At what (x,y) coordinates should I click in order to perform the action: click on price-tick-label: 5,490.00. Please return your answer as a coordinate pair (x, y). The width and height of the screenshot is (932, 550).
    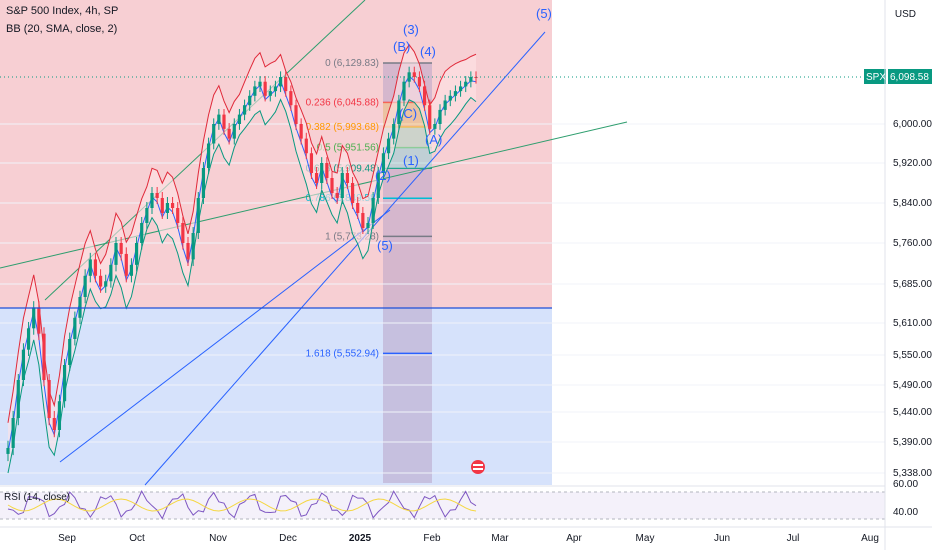
    Looking at the image, I should click on (912, 385).